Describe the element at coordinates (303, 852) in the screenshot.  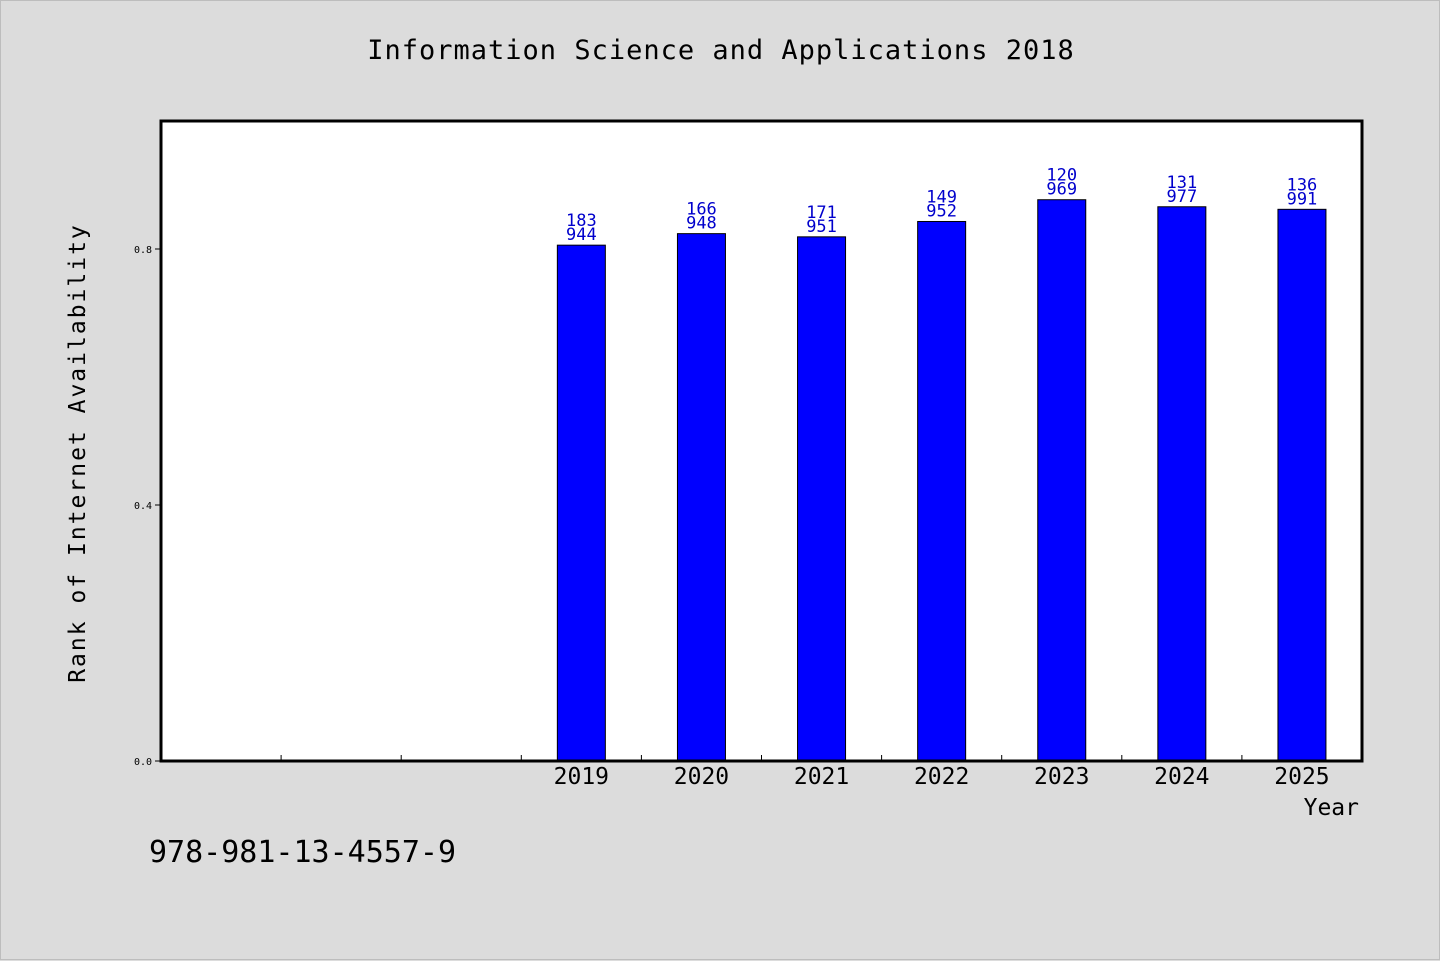
I see `isbn-text: 978-981-13-4557-9` at that location.